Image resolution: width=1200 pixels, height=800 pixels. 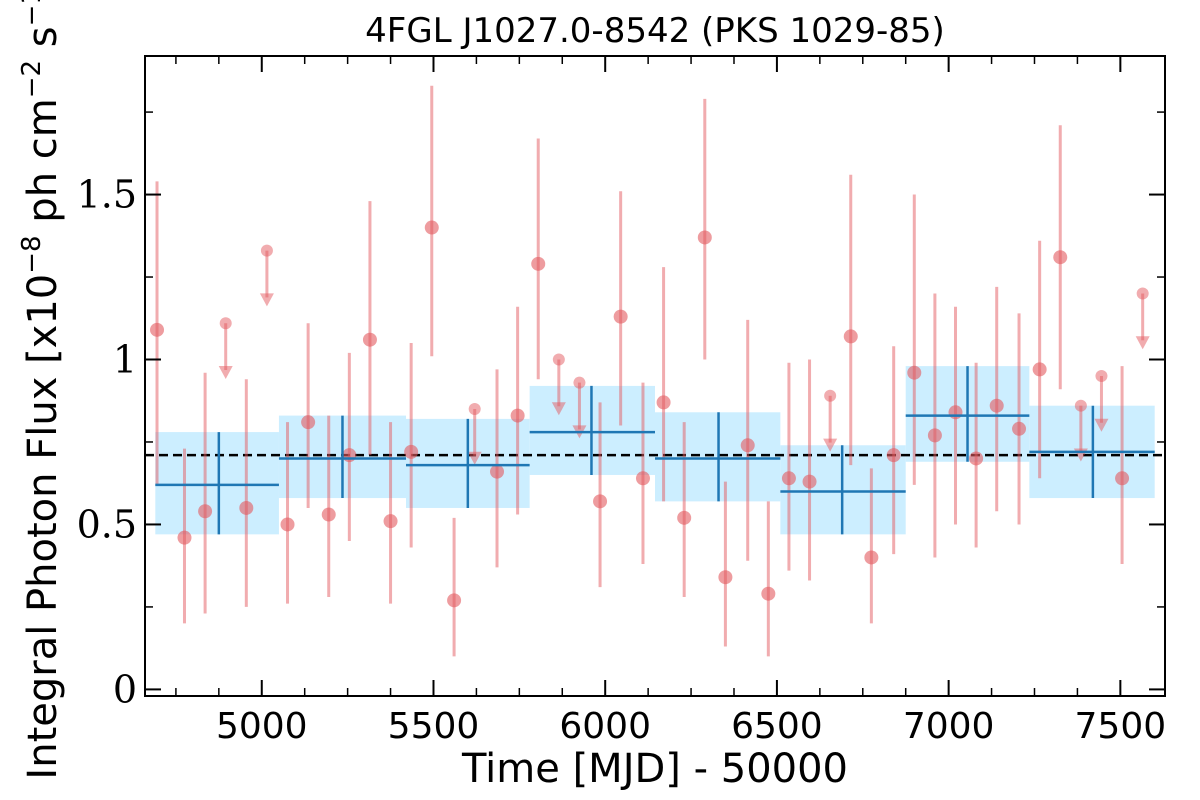 What do you see at coordinates (32, 79) in the screenshot?
I see `y-axis-label-exp2: −2` at bounding box center [32, 79].